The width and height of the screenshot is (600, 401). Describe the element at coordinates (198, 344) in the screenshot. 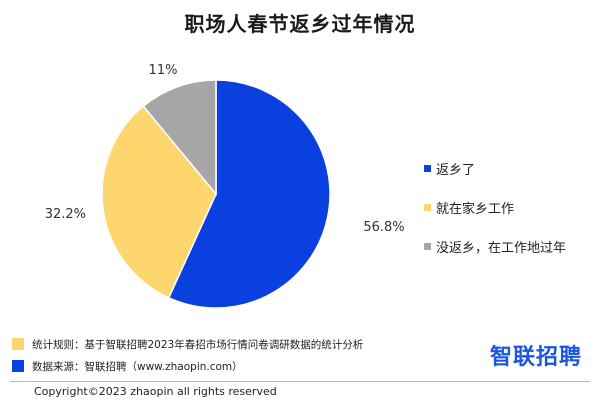

I see `note-statistics-rule-text: 统计规则：基于智联招聘2023年春招市场行情问卷调研数据的统计分析` at that location.